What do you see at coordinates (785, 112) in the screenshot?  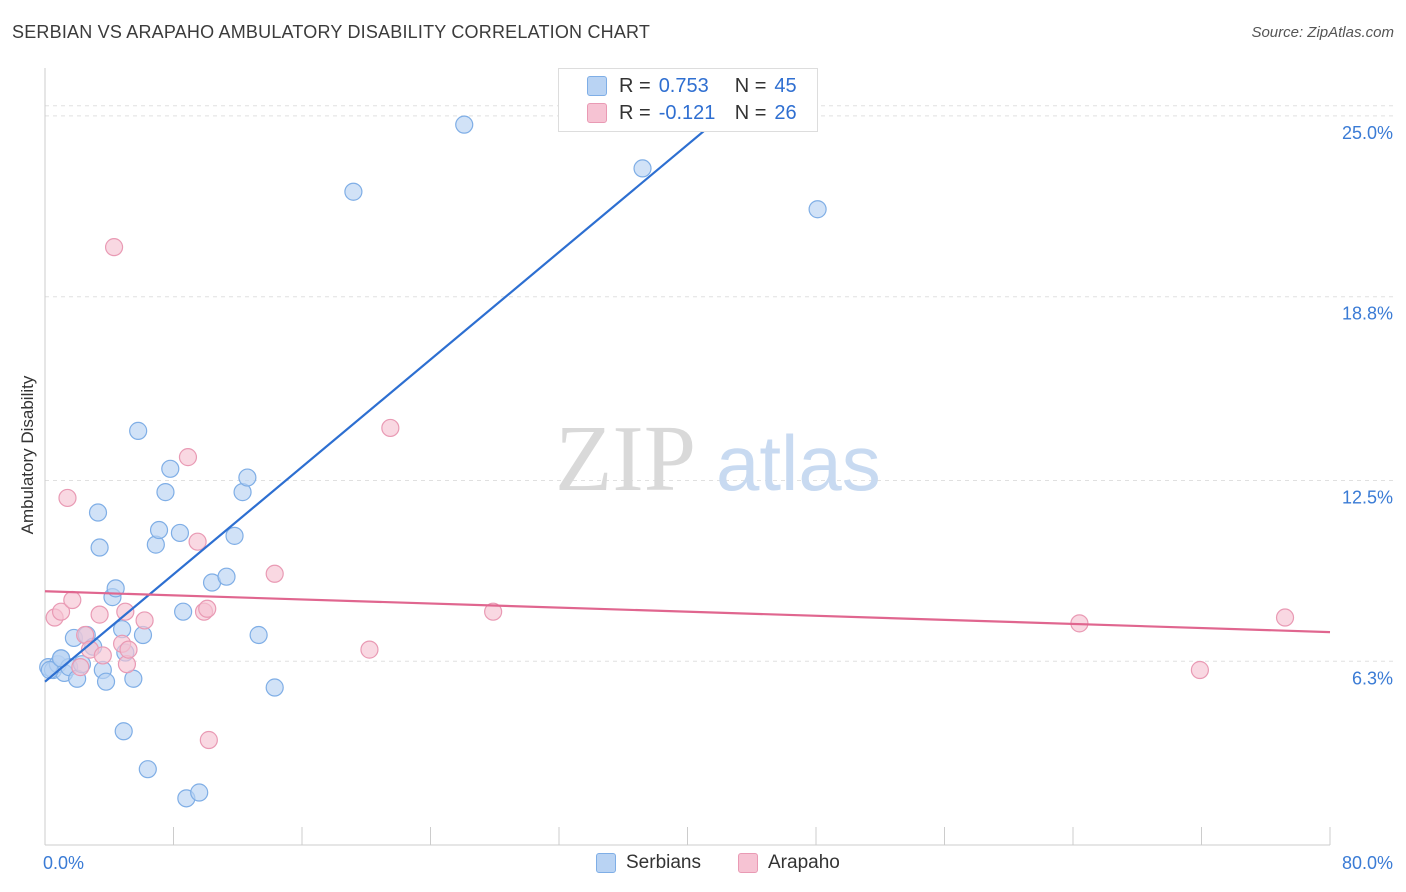 I see `legend-n-value: 26` at bounding box center [785, 112].